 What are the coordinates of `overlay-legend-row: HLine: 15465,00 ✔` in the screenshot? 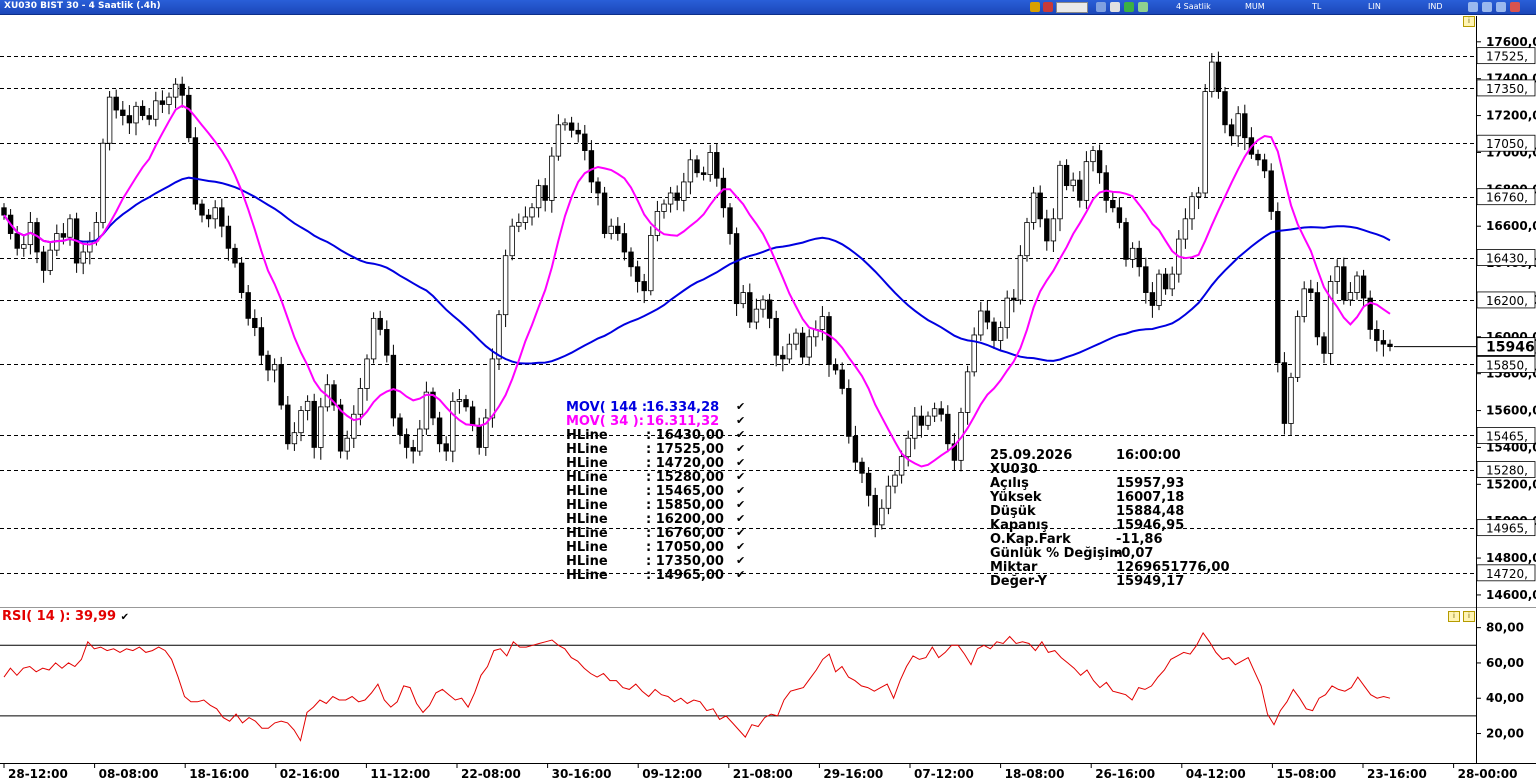 It's located at (656, 491).